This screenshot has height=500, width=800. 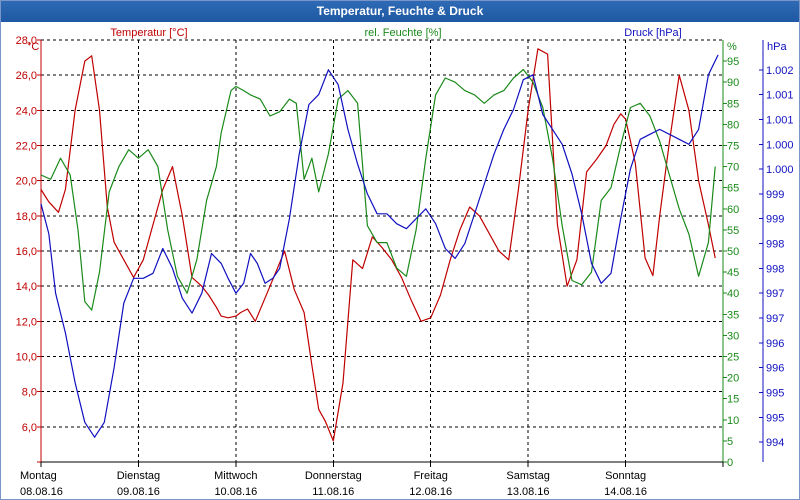 I want to click on day-label: Montag, so click(x=38, y=476).